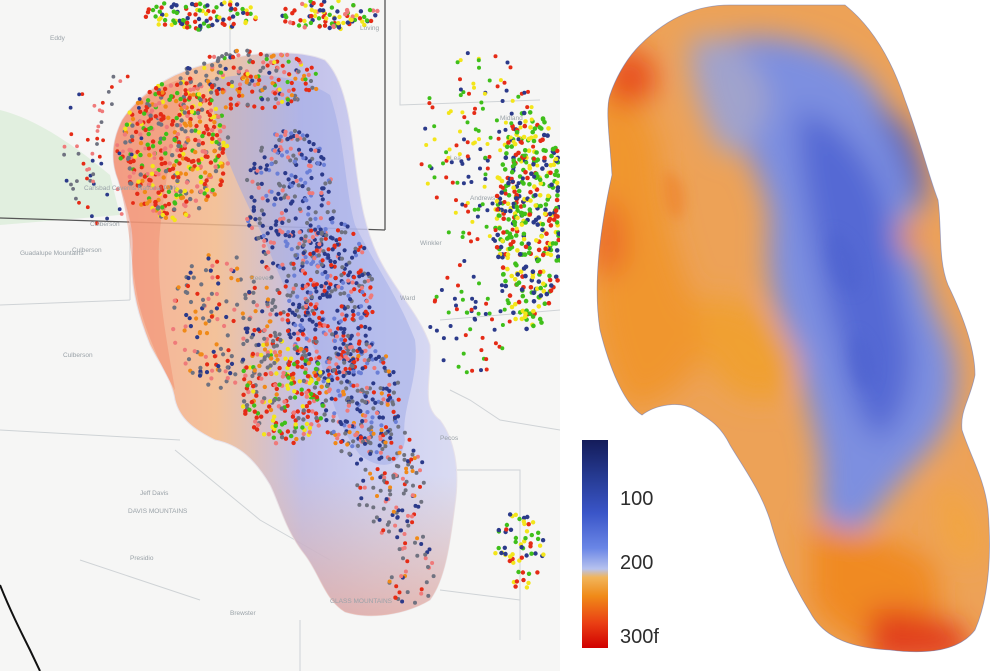 This screenshot has width=1000, height=671. Describe the element at coordinates (637, 563) in the screenshot. I see `legend-label-200: 200` at that location.